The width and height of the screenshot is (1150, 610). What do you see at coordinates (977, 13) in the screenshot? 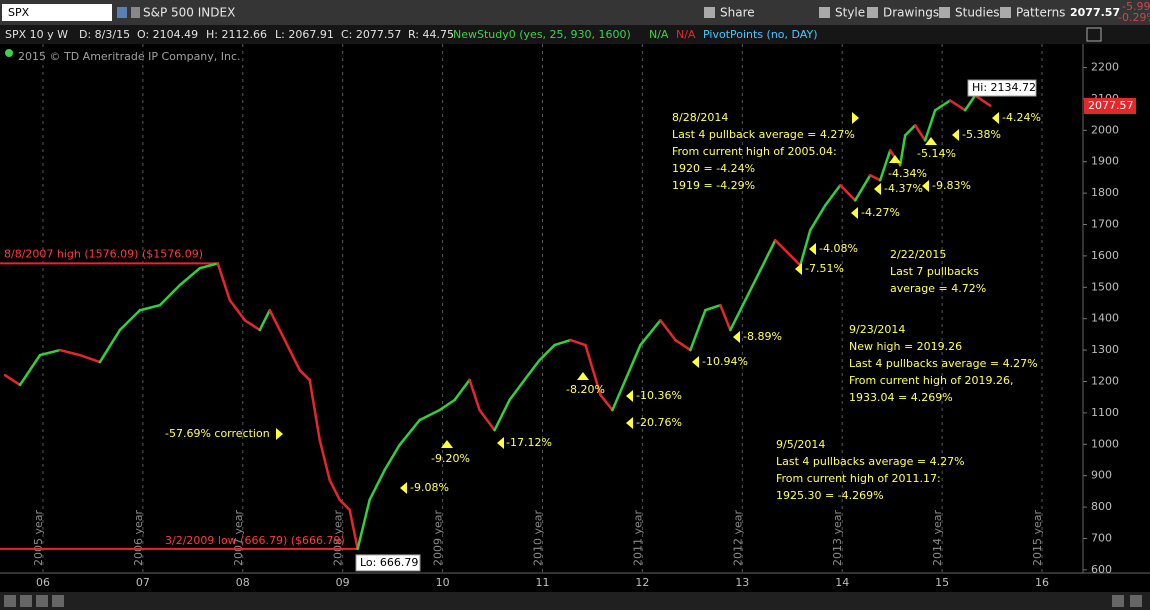
I see `toolbar-button: Studies` at bounding box center [977, 13].